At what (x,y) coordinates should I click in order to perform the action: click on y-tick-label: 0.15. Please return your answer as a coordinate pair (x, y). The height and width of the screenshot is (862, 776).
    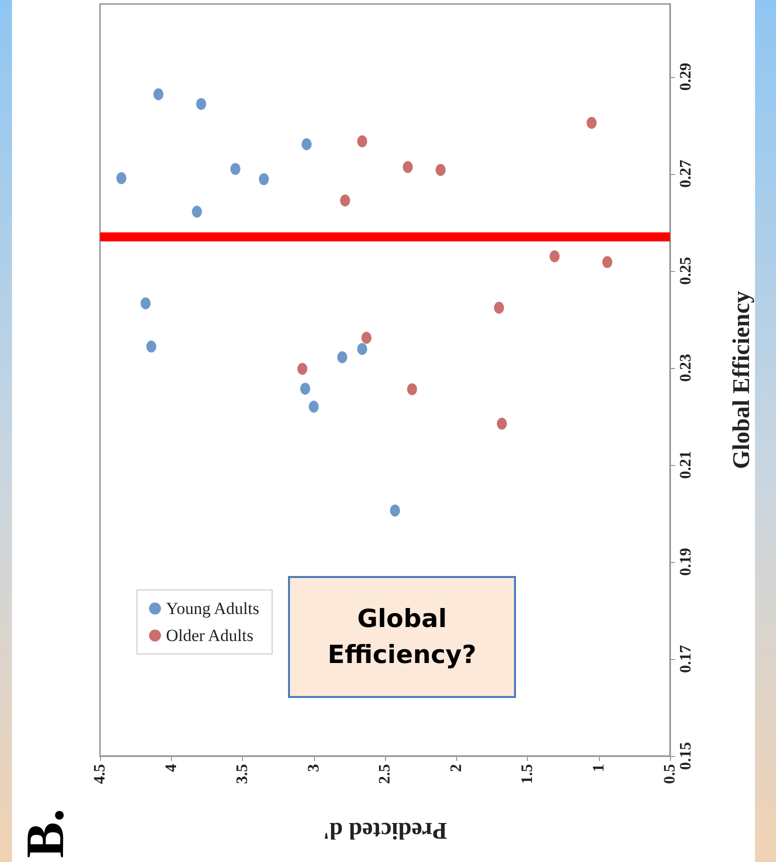
    Looking at the image, I should click on (686, 756).